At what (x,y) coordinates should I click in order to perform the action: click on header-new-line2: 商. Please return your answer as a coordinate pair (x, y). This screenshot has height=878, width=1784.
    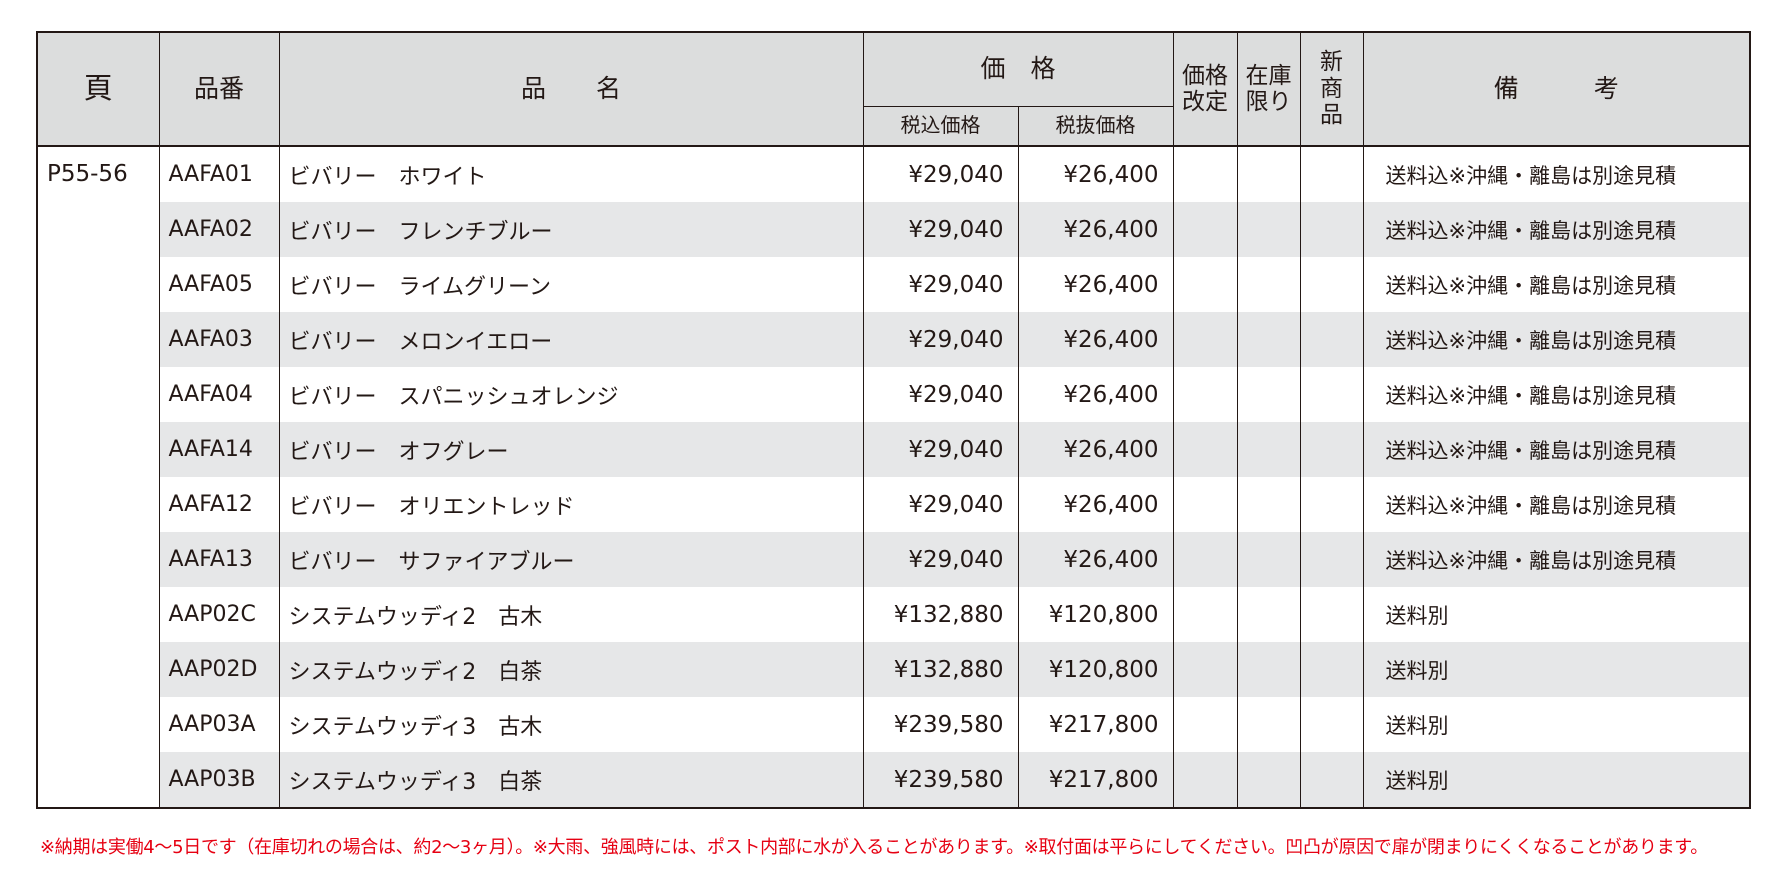
    Looking at the image, I should click on (1332, 88).